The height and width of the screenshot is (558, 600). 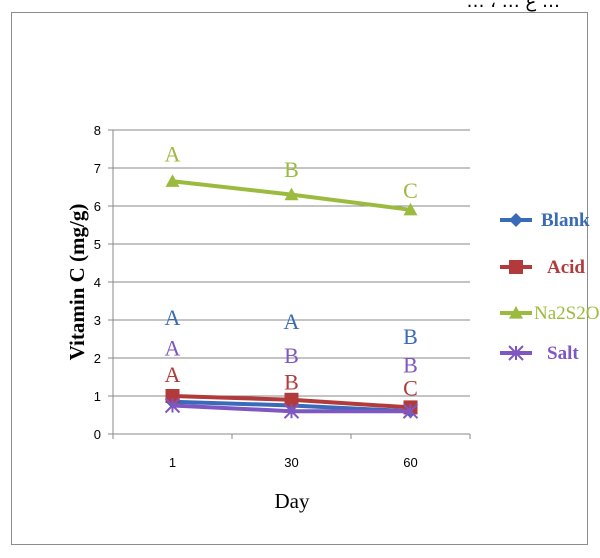 What do you see at coordinates (292, 321) in the screenshot?
I see `letter-blank-30: A` at bounding box center [292, 321].